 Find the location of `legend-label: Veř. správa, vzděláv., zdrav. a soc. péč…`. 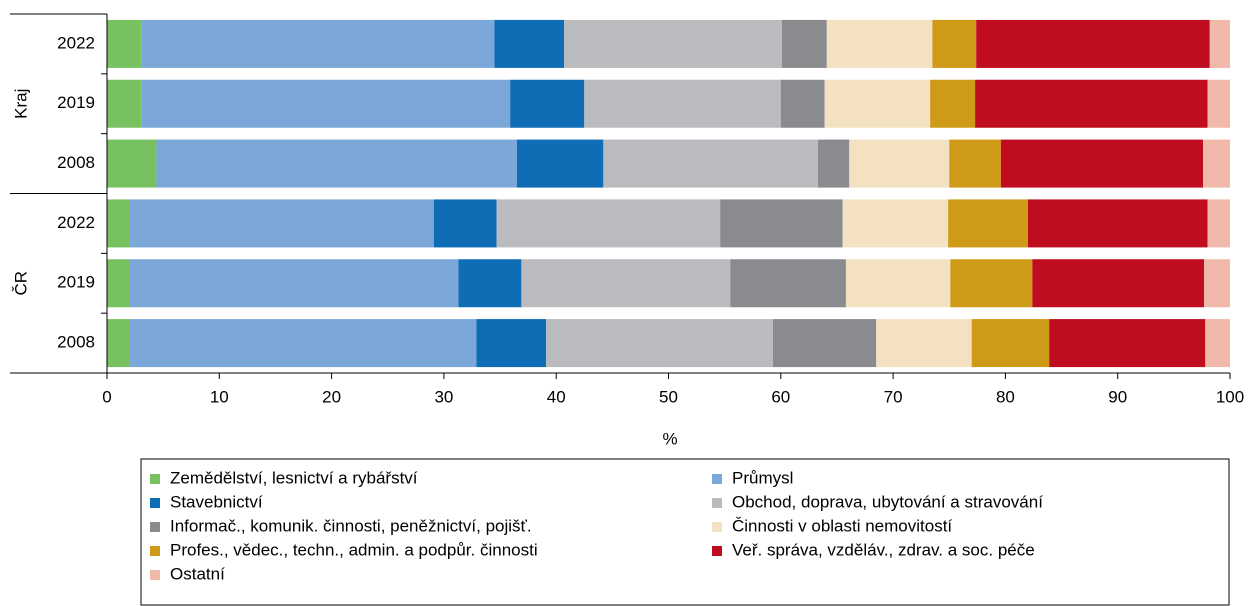

legend-label: Veř. správa, vzděláv., zdrav. a soc. péč… is located at coordinates (883, 549).